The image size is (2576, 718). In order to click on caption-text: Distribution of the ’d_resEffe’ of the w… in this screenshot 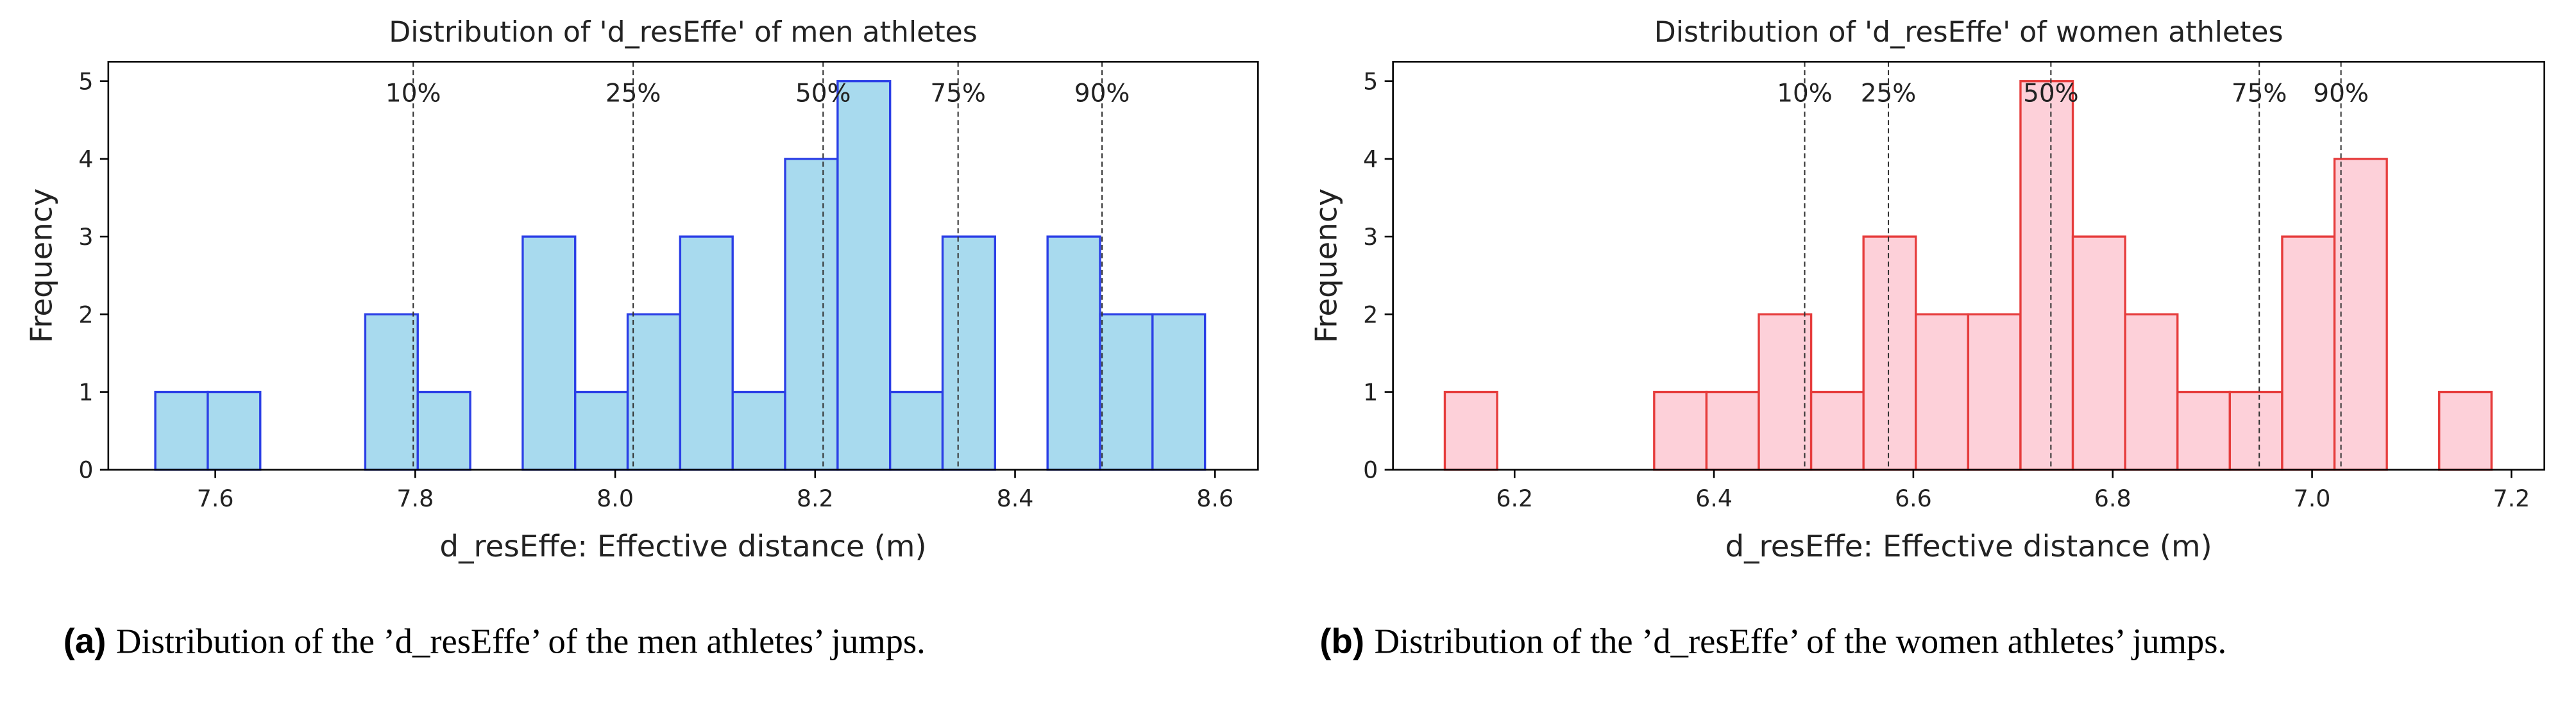, I will do `click(1800, 640)`.